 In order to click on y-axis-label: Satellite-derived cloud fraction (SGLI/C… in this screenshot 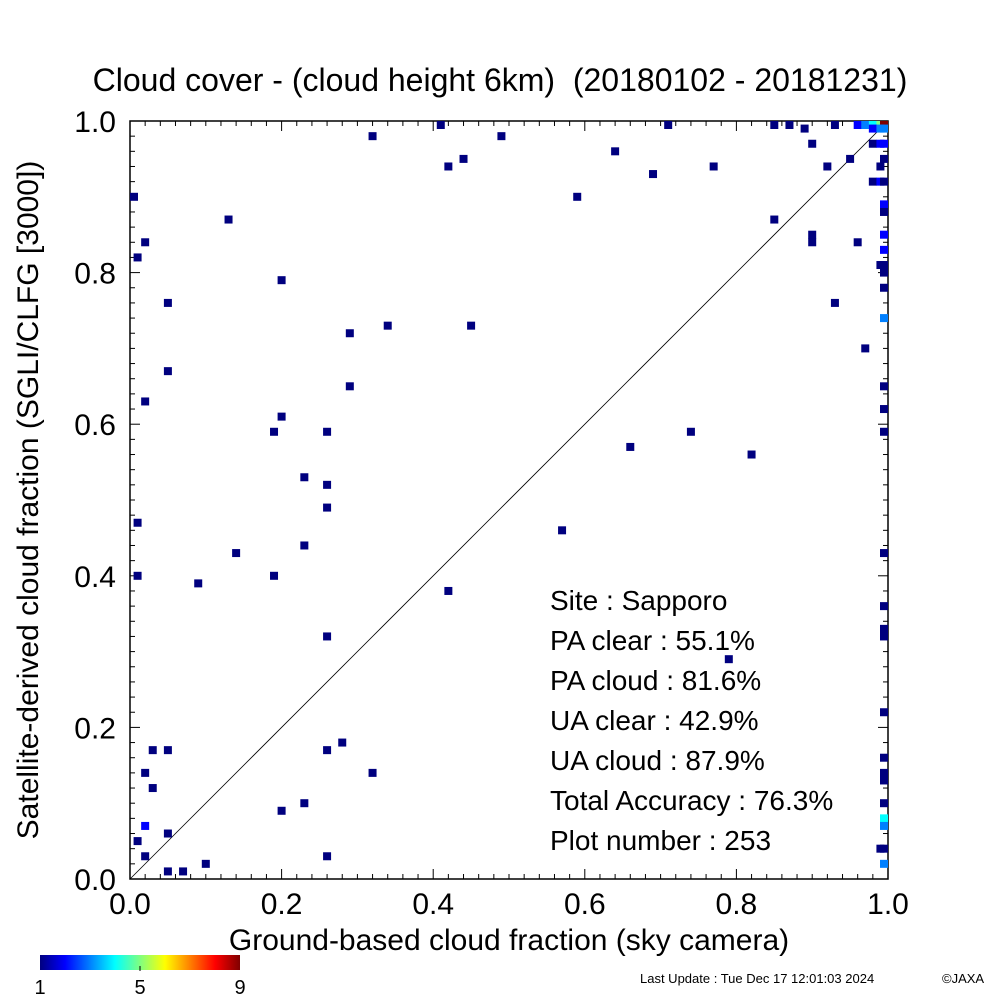, I will do `click(28, 500)`.